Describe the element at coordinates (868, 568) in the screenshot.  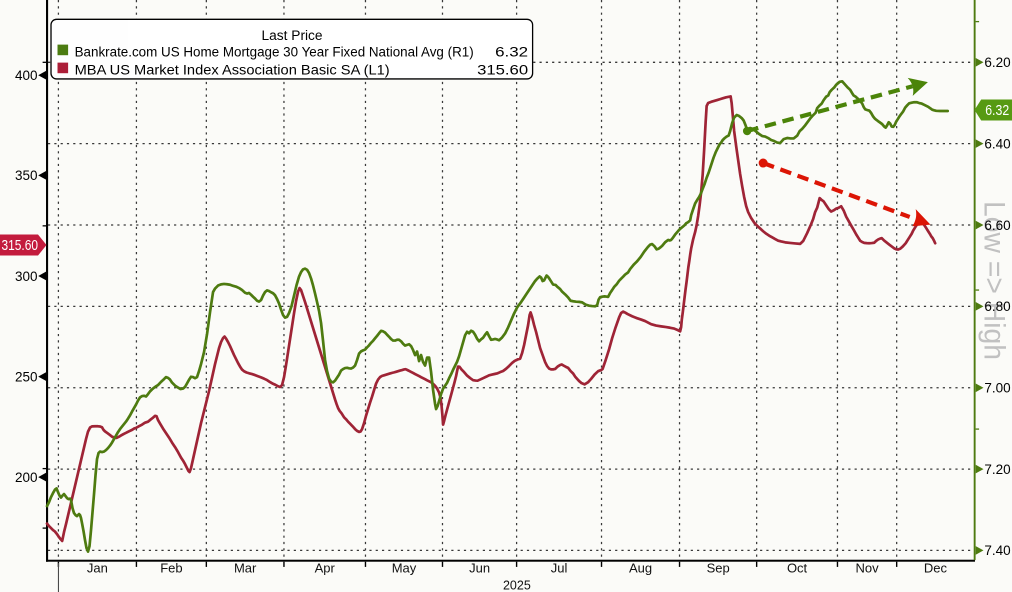
I see `svg-text: Nov` at that location.